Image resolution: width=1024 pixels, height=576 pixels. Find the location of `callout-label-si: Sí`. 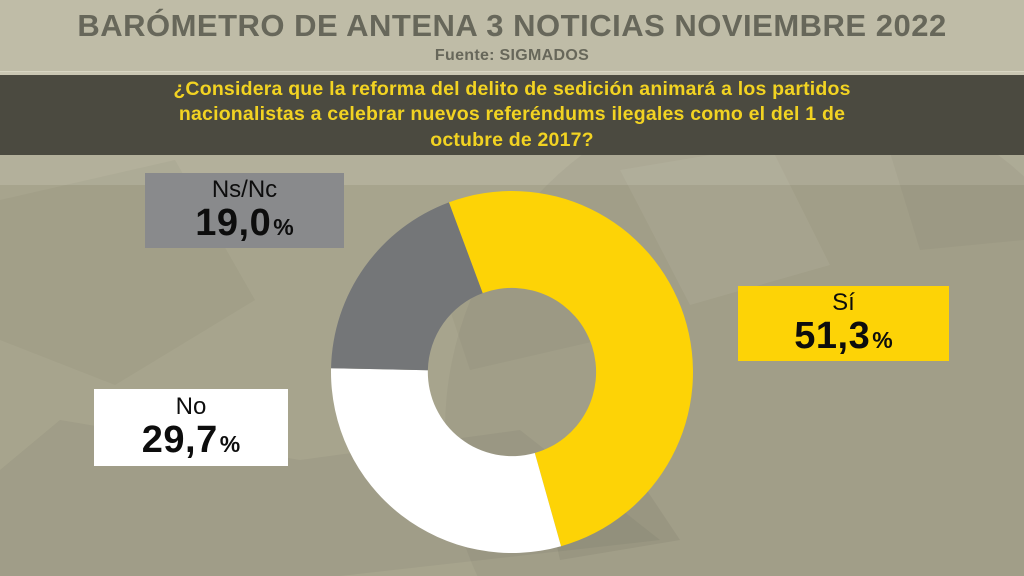

callout-label-si: Sí is located at coordinates (843, 303).